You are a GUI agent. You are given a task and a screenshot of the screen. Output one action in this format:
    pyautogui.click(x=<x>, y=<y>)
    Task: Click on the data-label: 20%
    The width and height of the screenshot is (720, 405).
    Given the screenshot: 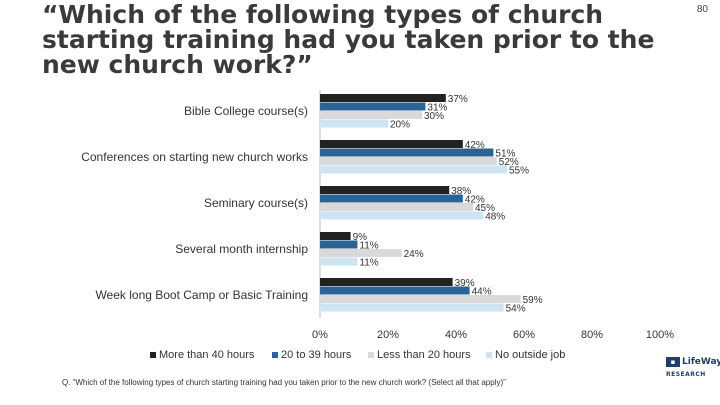 What is the action you would take?
    pyautogui.click(x=400, y=125)
    